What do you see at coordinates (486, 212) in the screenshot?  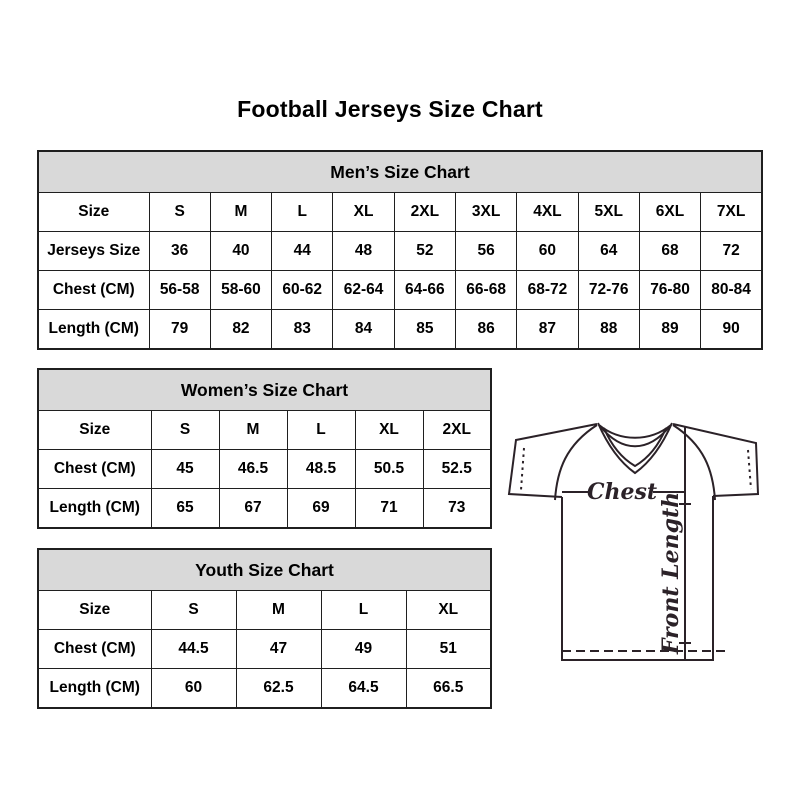 I see `value-cell: 3XL` at bounding box center [486, 212].